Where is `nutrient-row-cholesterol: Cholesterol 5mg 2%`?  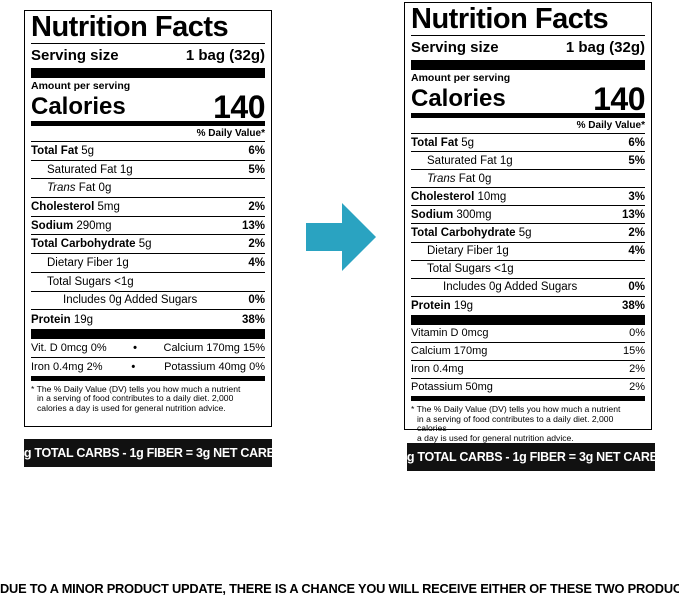
nutrient-row-cholesterol: Cholesterol 5mg 2% is located at coordinates (148, 207).